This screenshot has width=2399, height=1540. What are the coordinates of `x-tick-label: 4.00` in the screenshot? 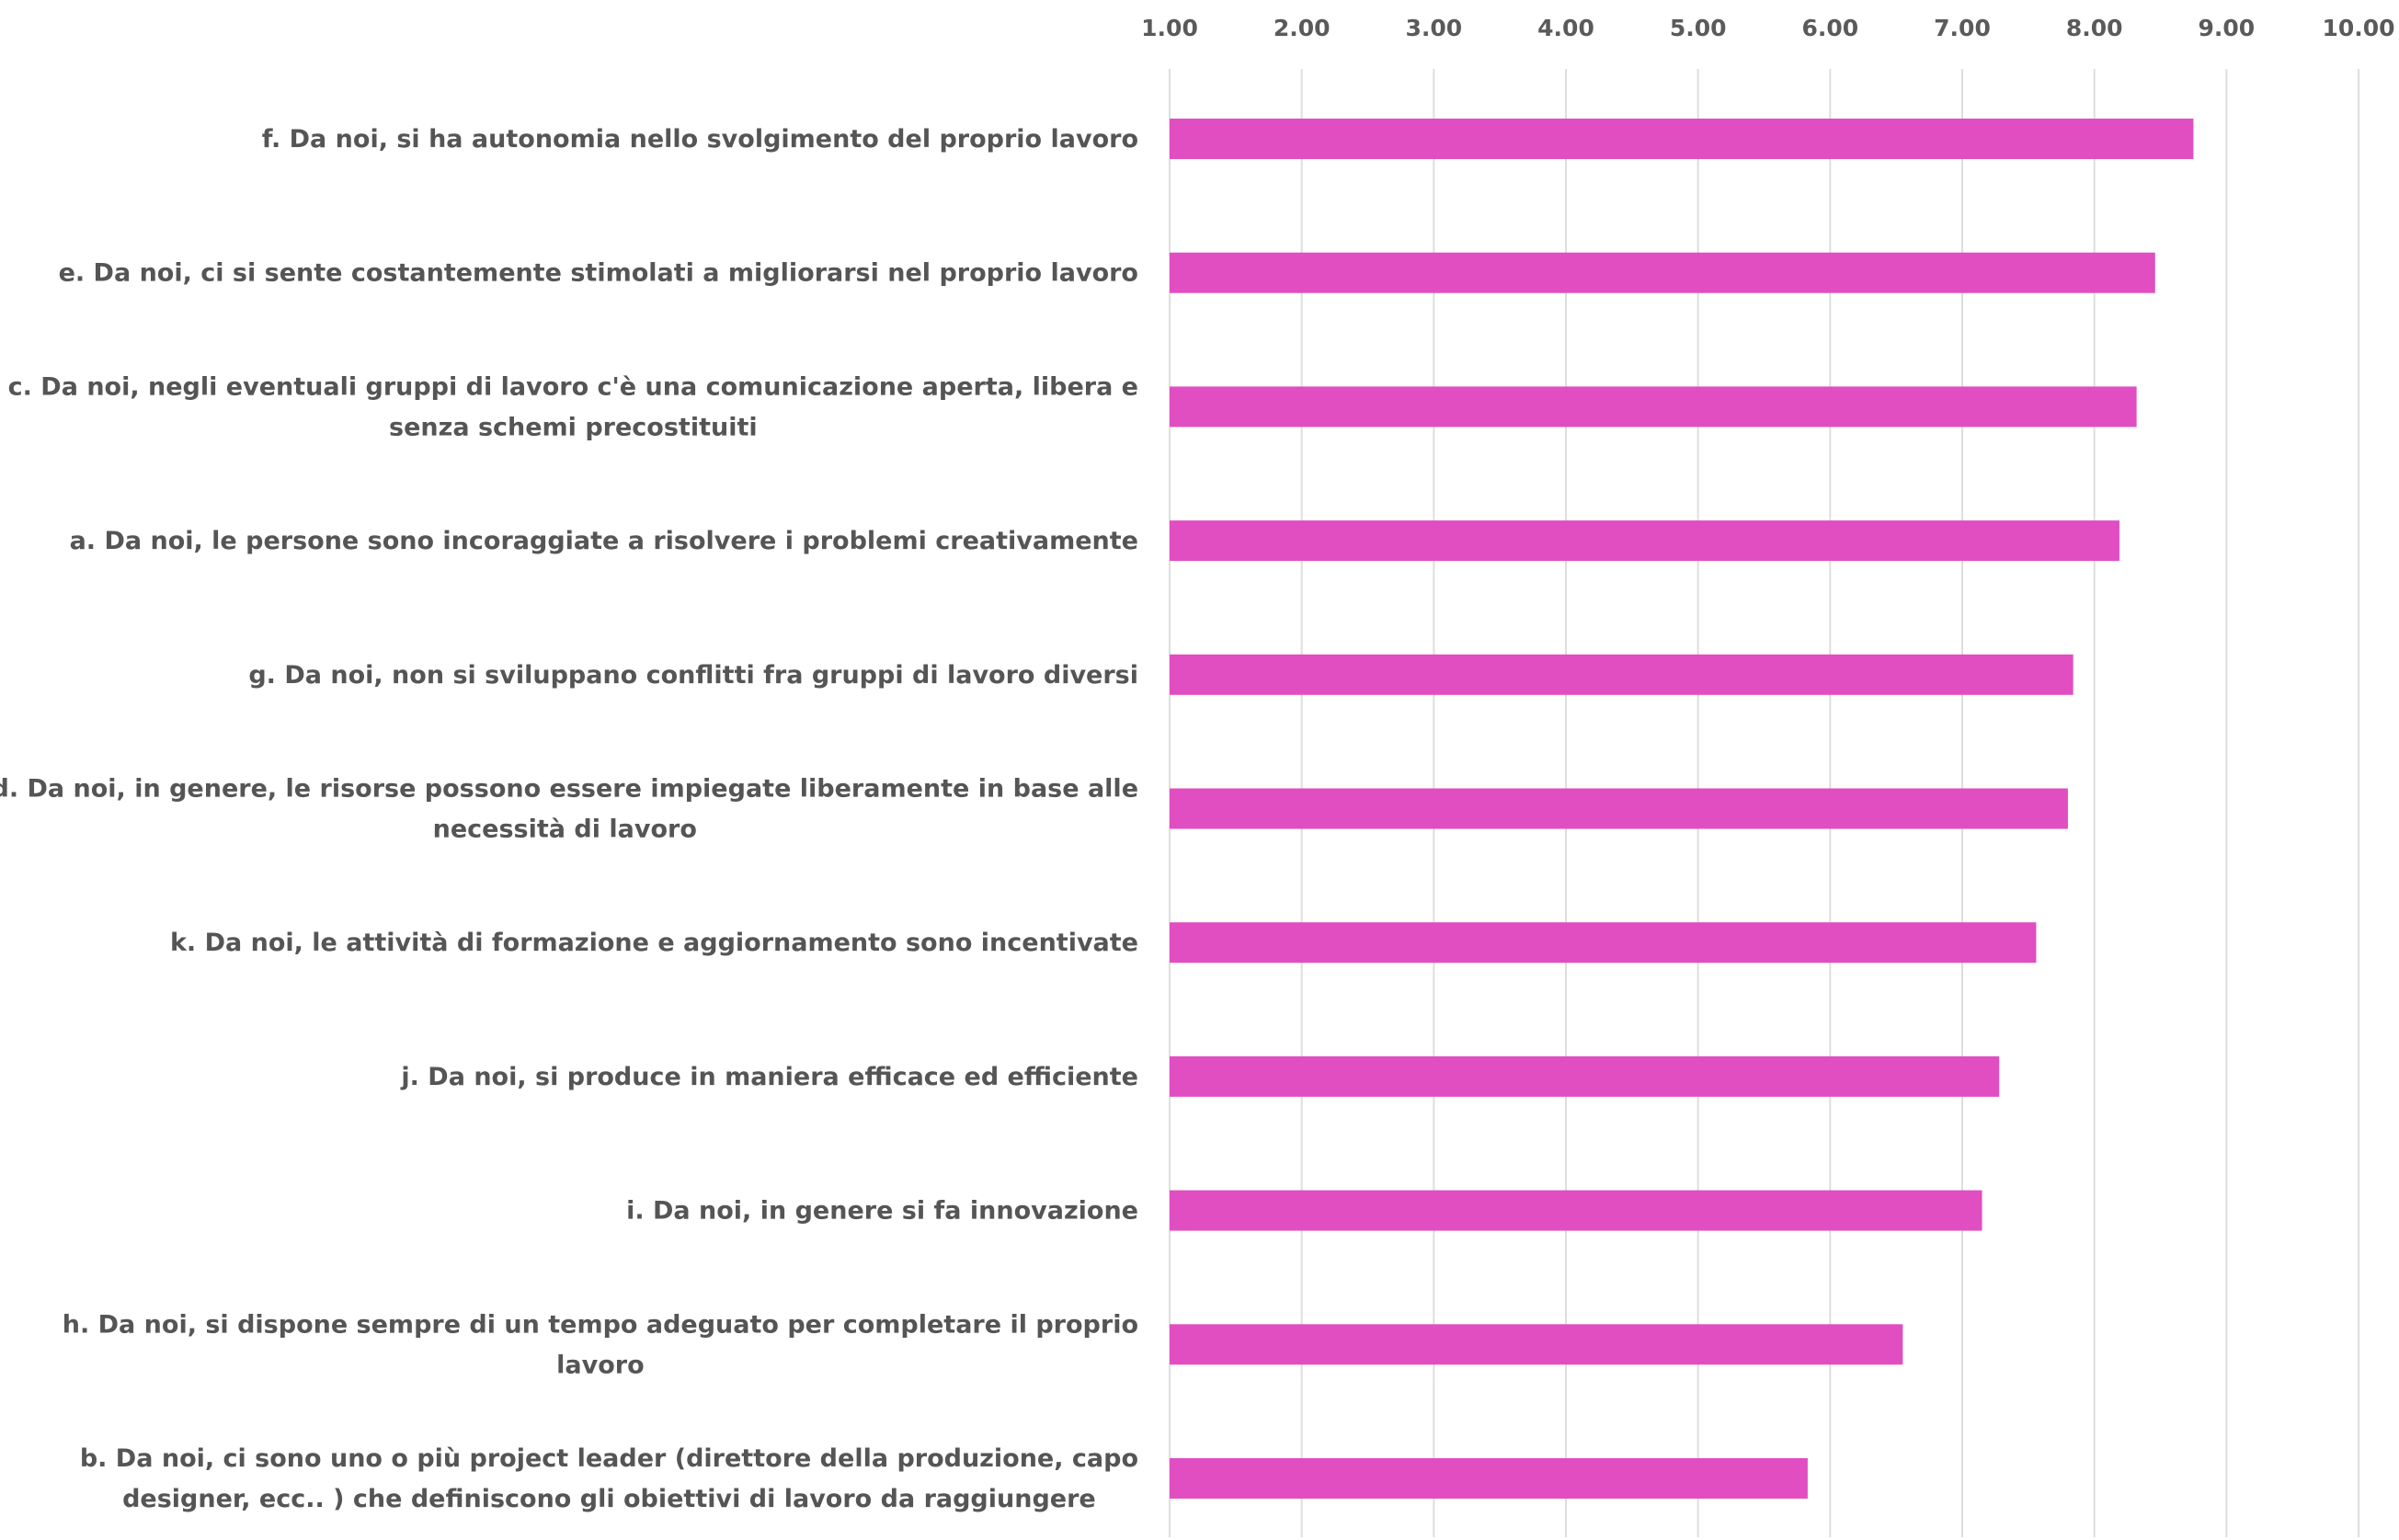 It's located at (1565, 28).